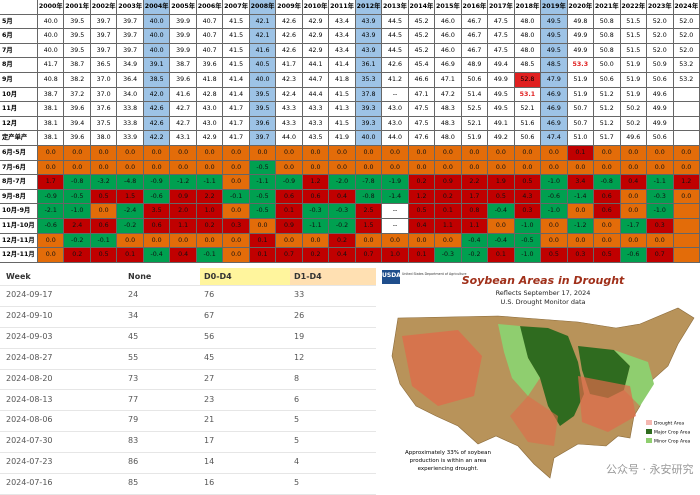  Describe the element at coordinates (475, 95) in the screenshot. I see `yield-cell: 51.4` at that location.